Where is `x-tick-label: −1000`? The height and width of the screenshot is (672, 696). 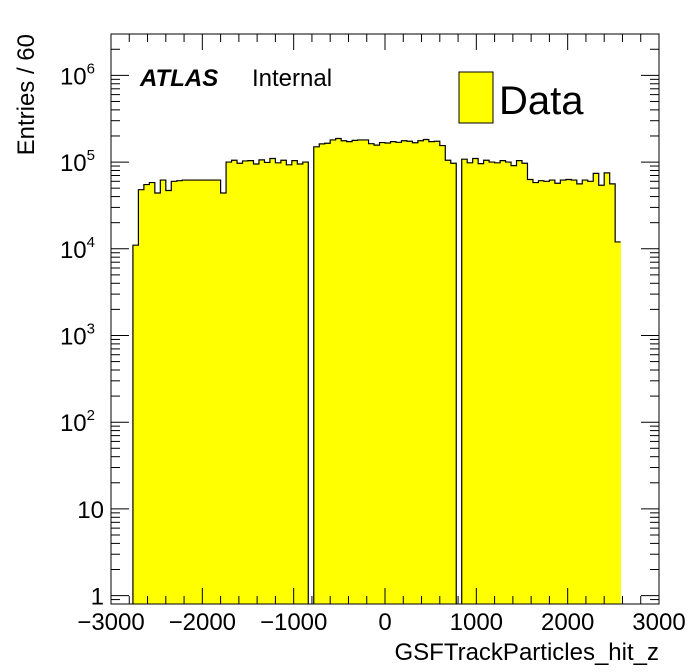
x-tick-label: −1000 is located at coordinates (293, 622).